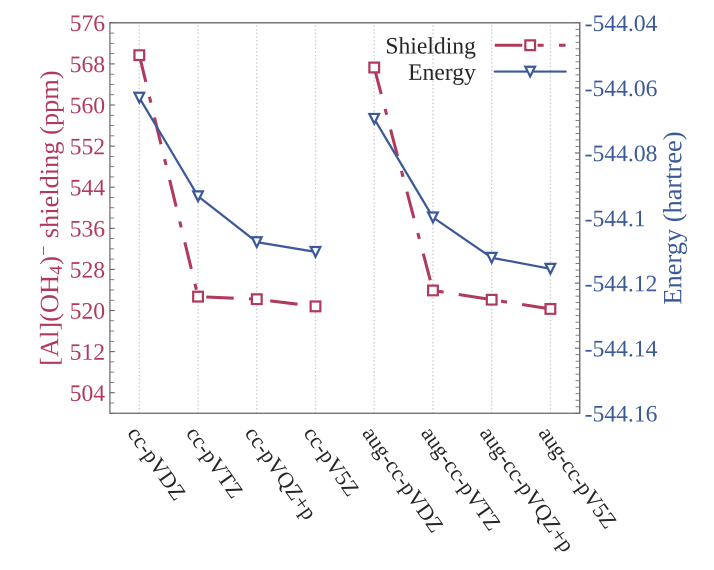 This screenshot has width=714, height=570. What do you see at coordinates (674, 218) in the screenshot?
I see `y2-axis-title: Energy (hartree)` at bounding box center [674, 218].